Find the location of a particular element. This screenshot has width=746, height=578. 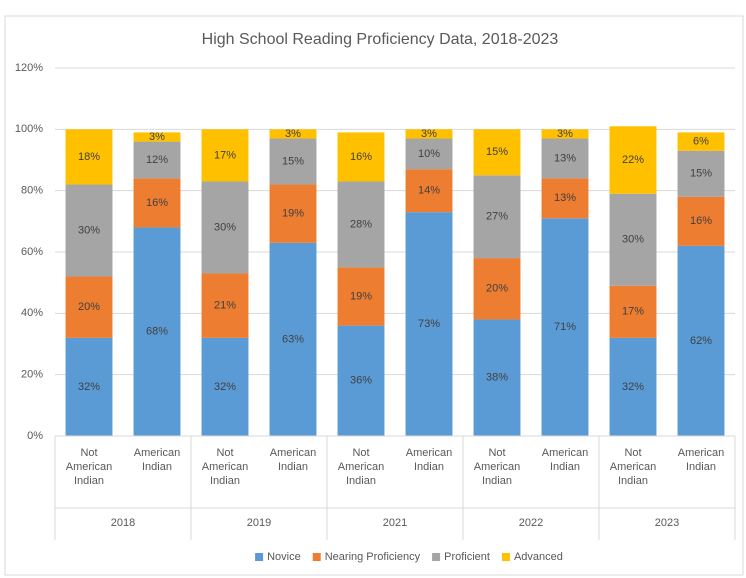

legend-label: Nearing Proficiency is located at coordinates (373, 557).